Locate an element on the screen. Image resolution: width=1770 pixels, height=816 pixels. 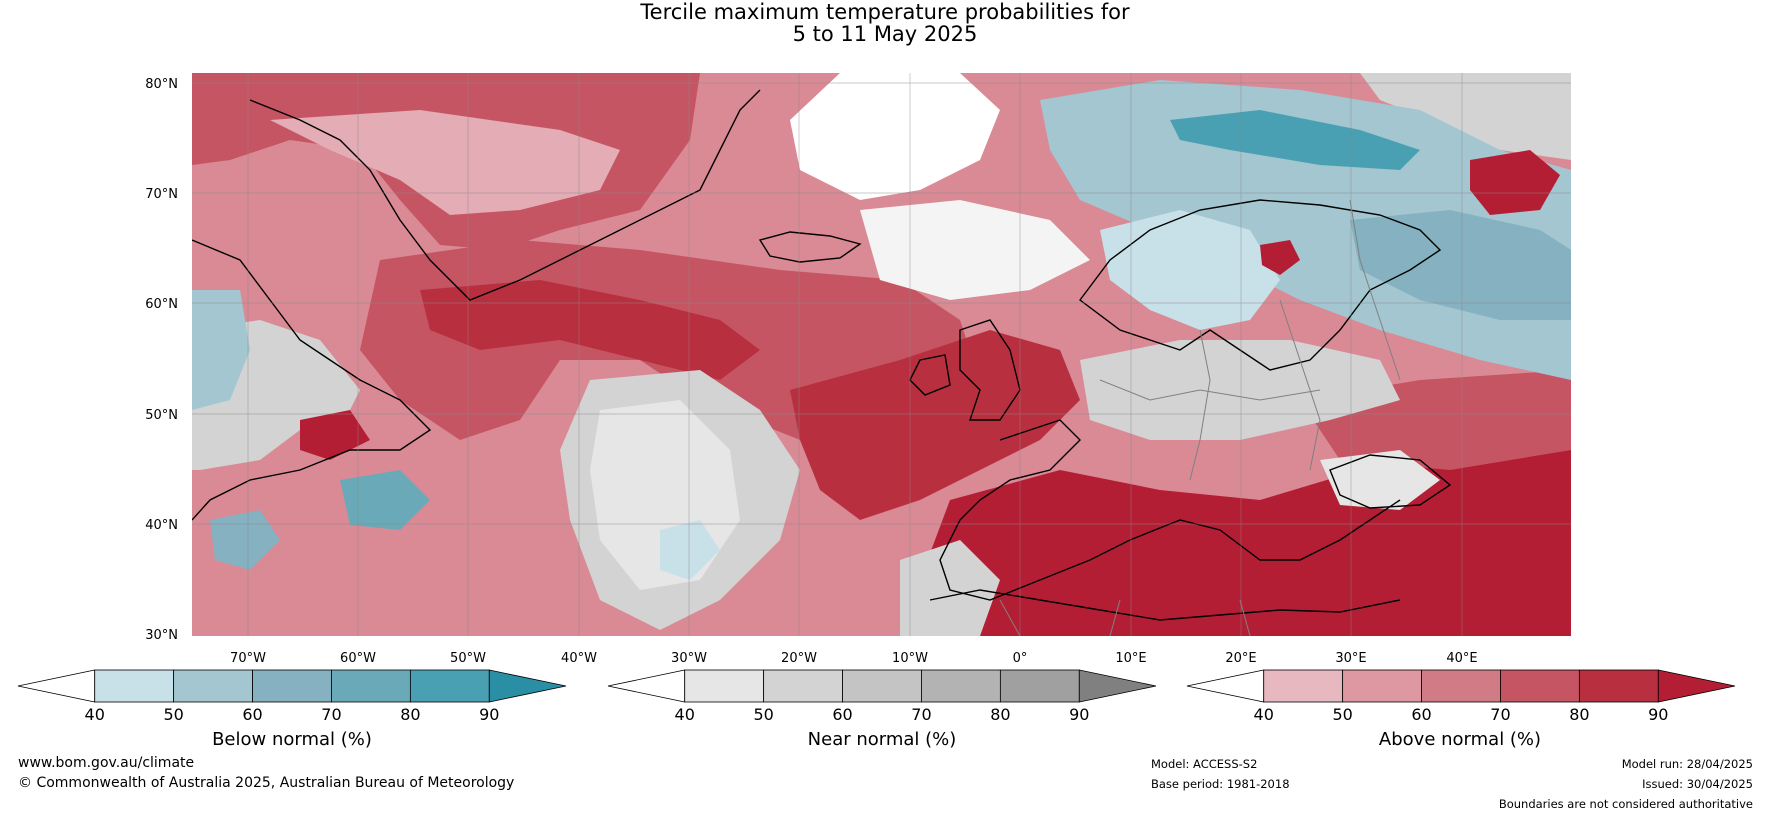
lon-label-30e: 30°E is located at coordinates (1350, 658).